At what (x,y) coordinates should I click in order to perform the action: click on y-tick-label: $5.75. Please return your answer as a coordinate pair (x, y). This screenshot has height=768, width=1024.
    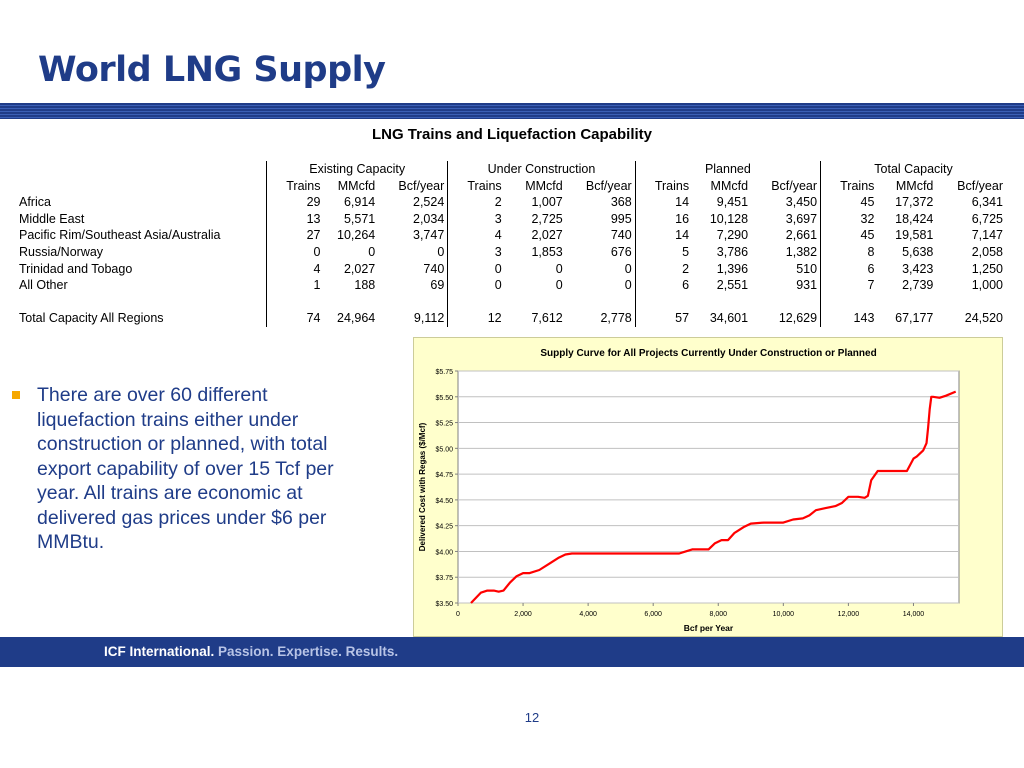
    Looking at the image, I should click on (444, 372).